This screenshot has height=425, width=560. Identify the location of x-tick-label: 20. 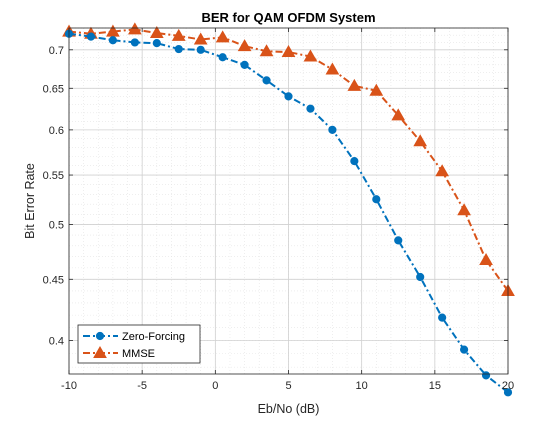
(508, 386).